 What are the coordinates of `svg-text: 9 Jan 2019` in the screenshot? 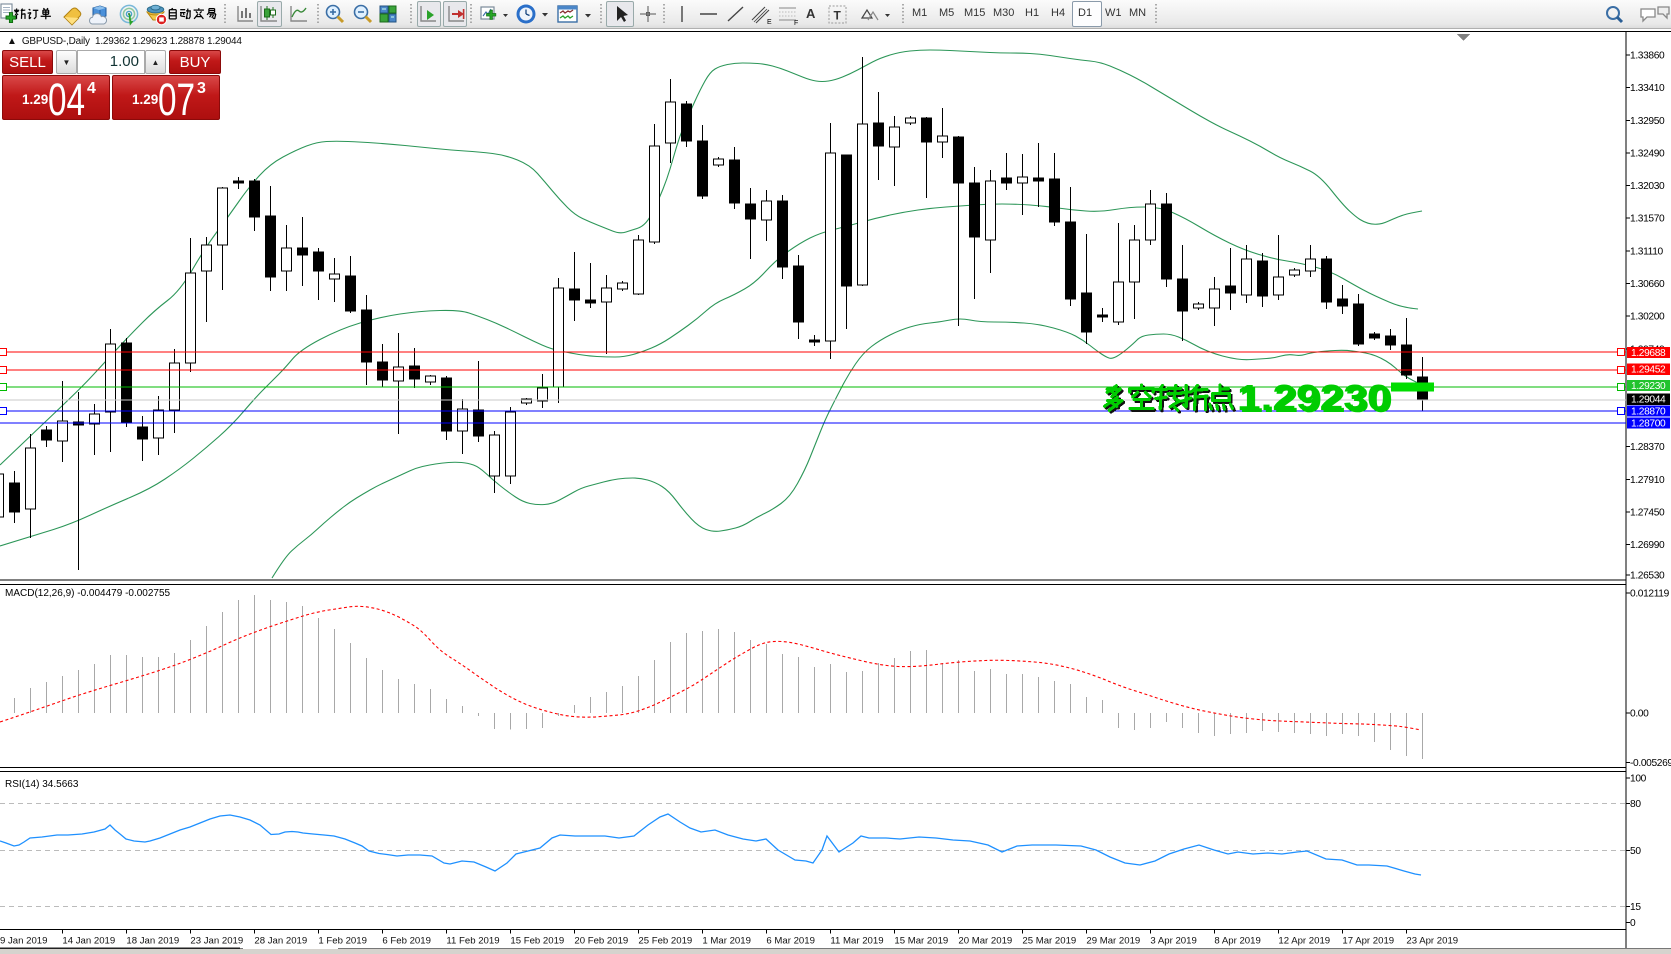 It's located at (23, 941).